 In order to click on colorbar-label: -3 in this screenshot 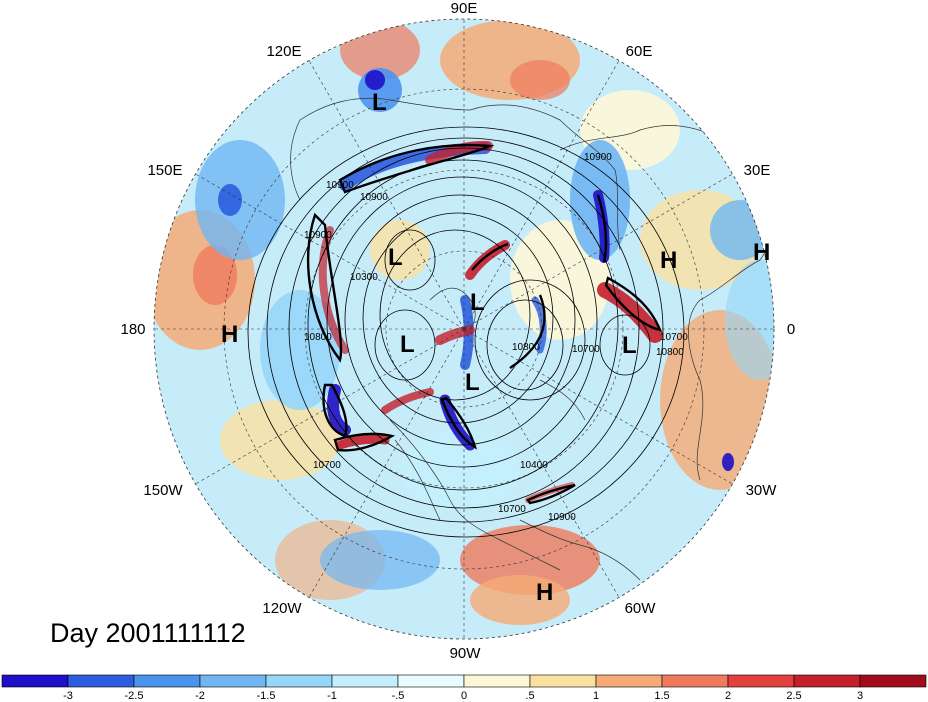, I will do `click(68, 696)`.